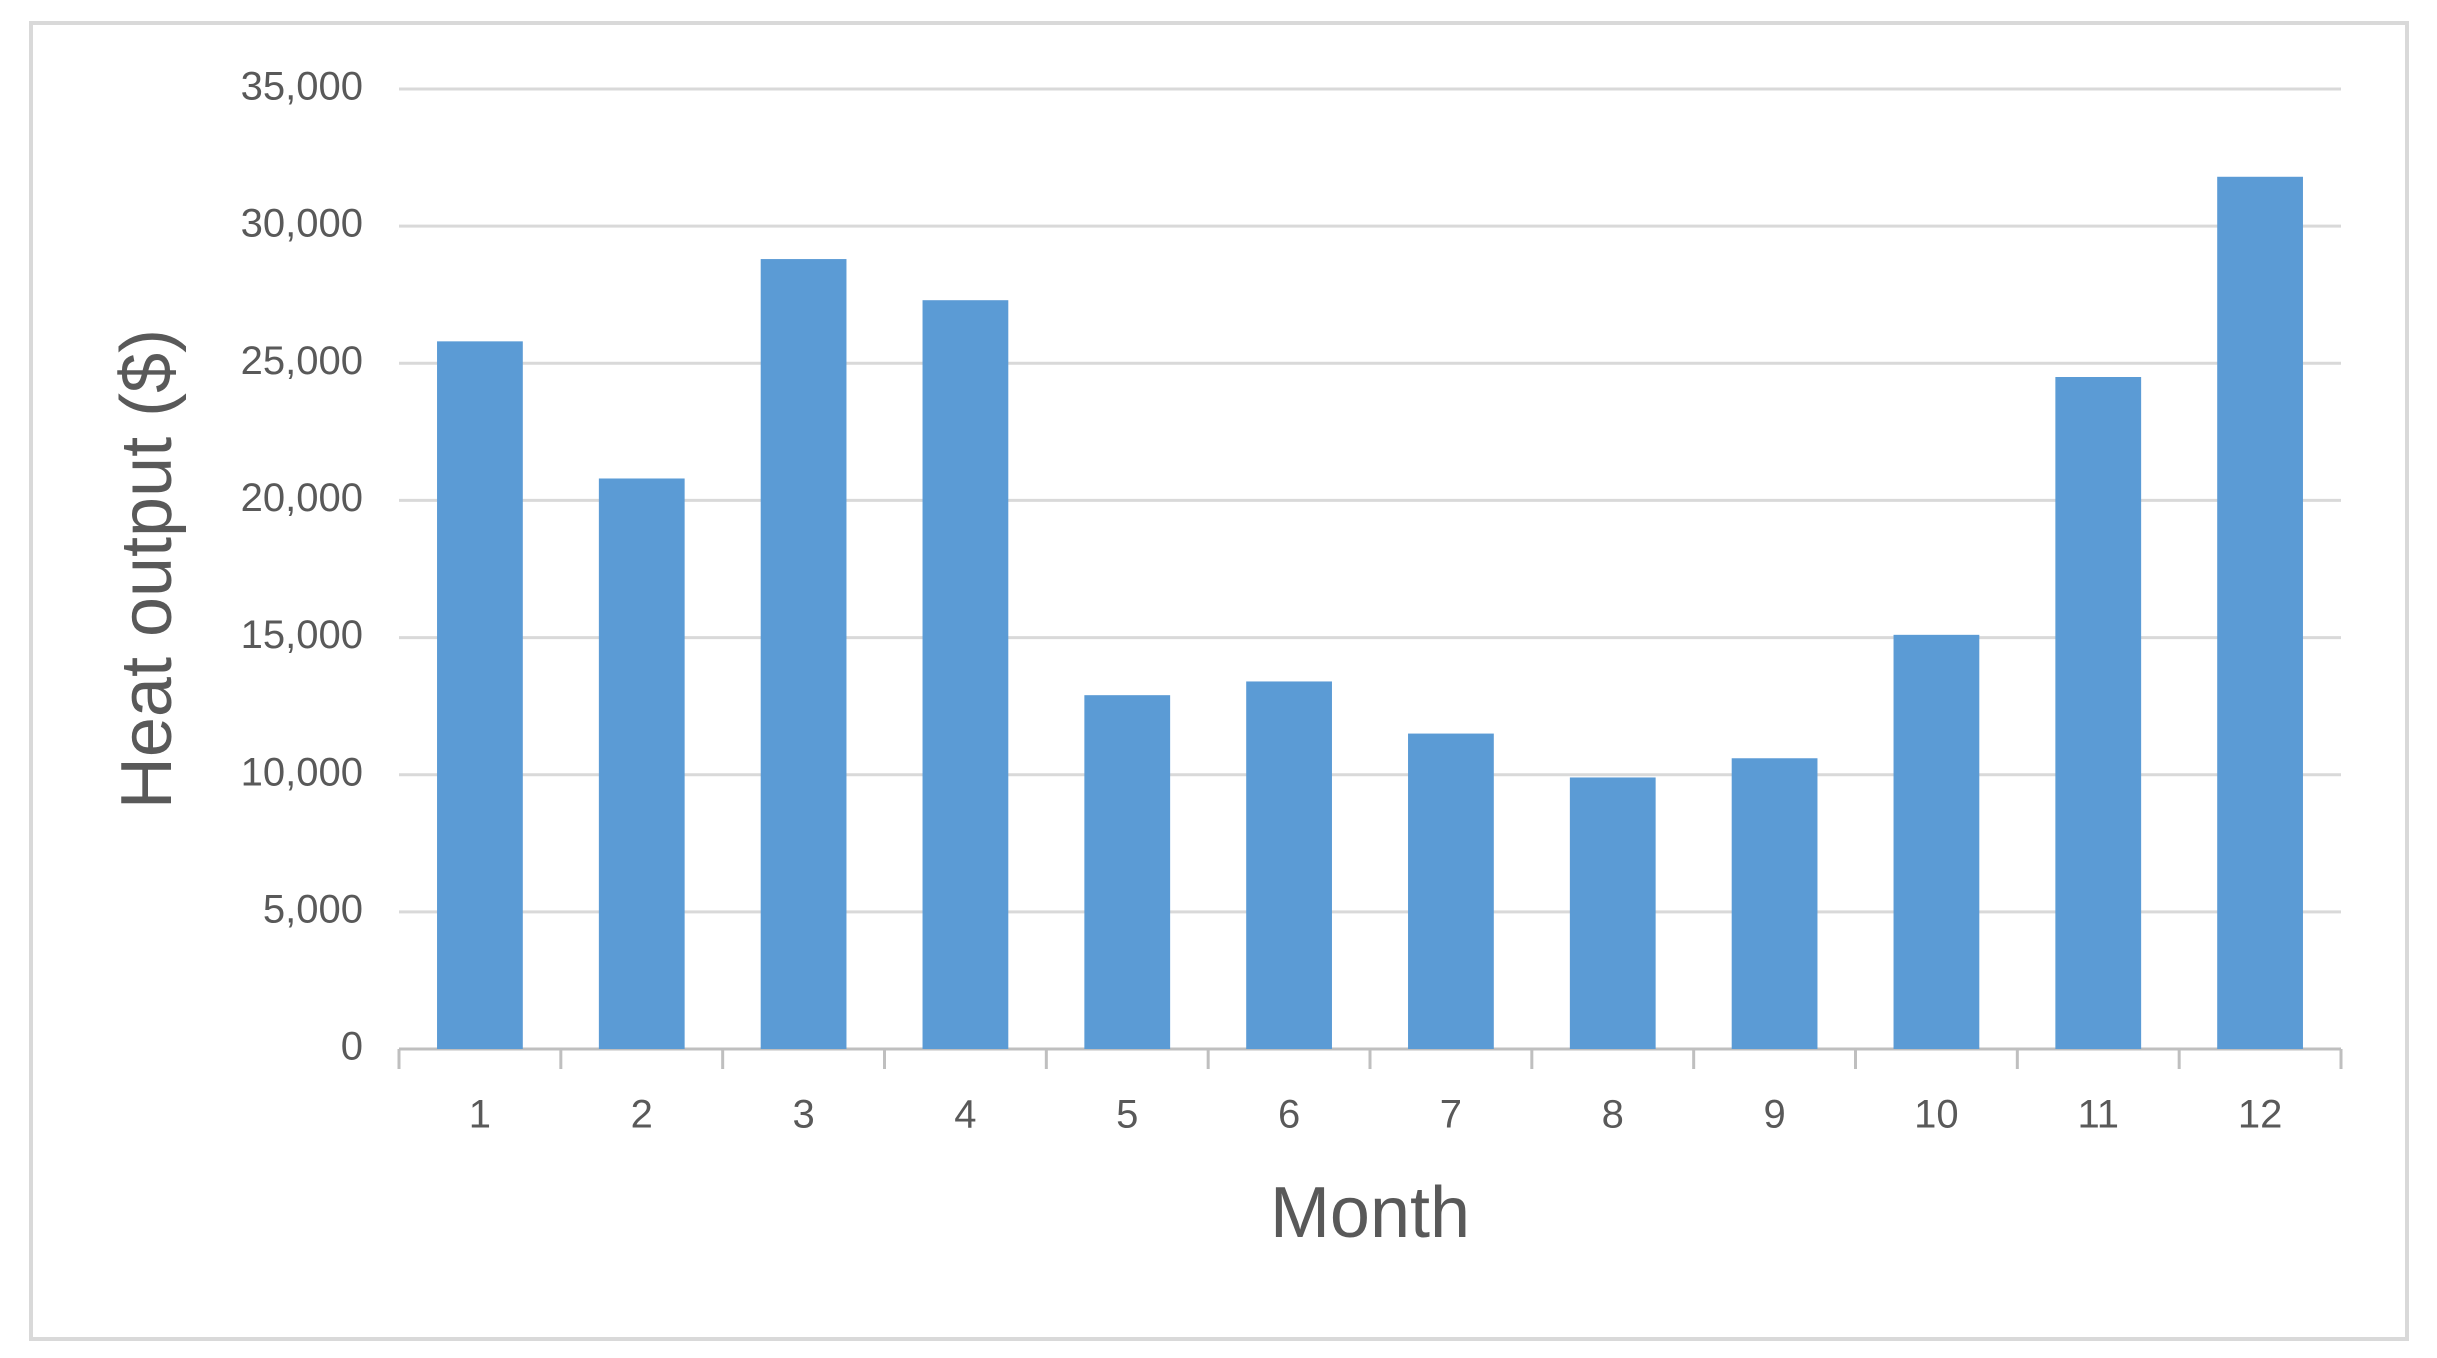  What do you see at coordinates (1613, 1115) in the screenshot?
I see `x-tick-label: 8` at bounding box center [1613, 1115].